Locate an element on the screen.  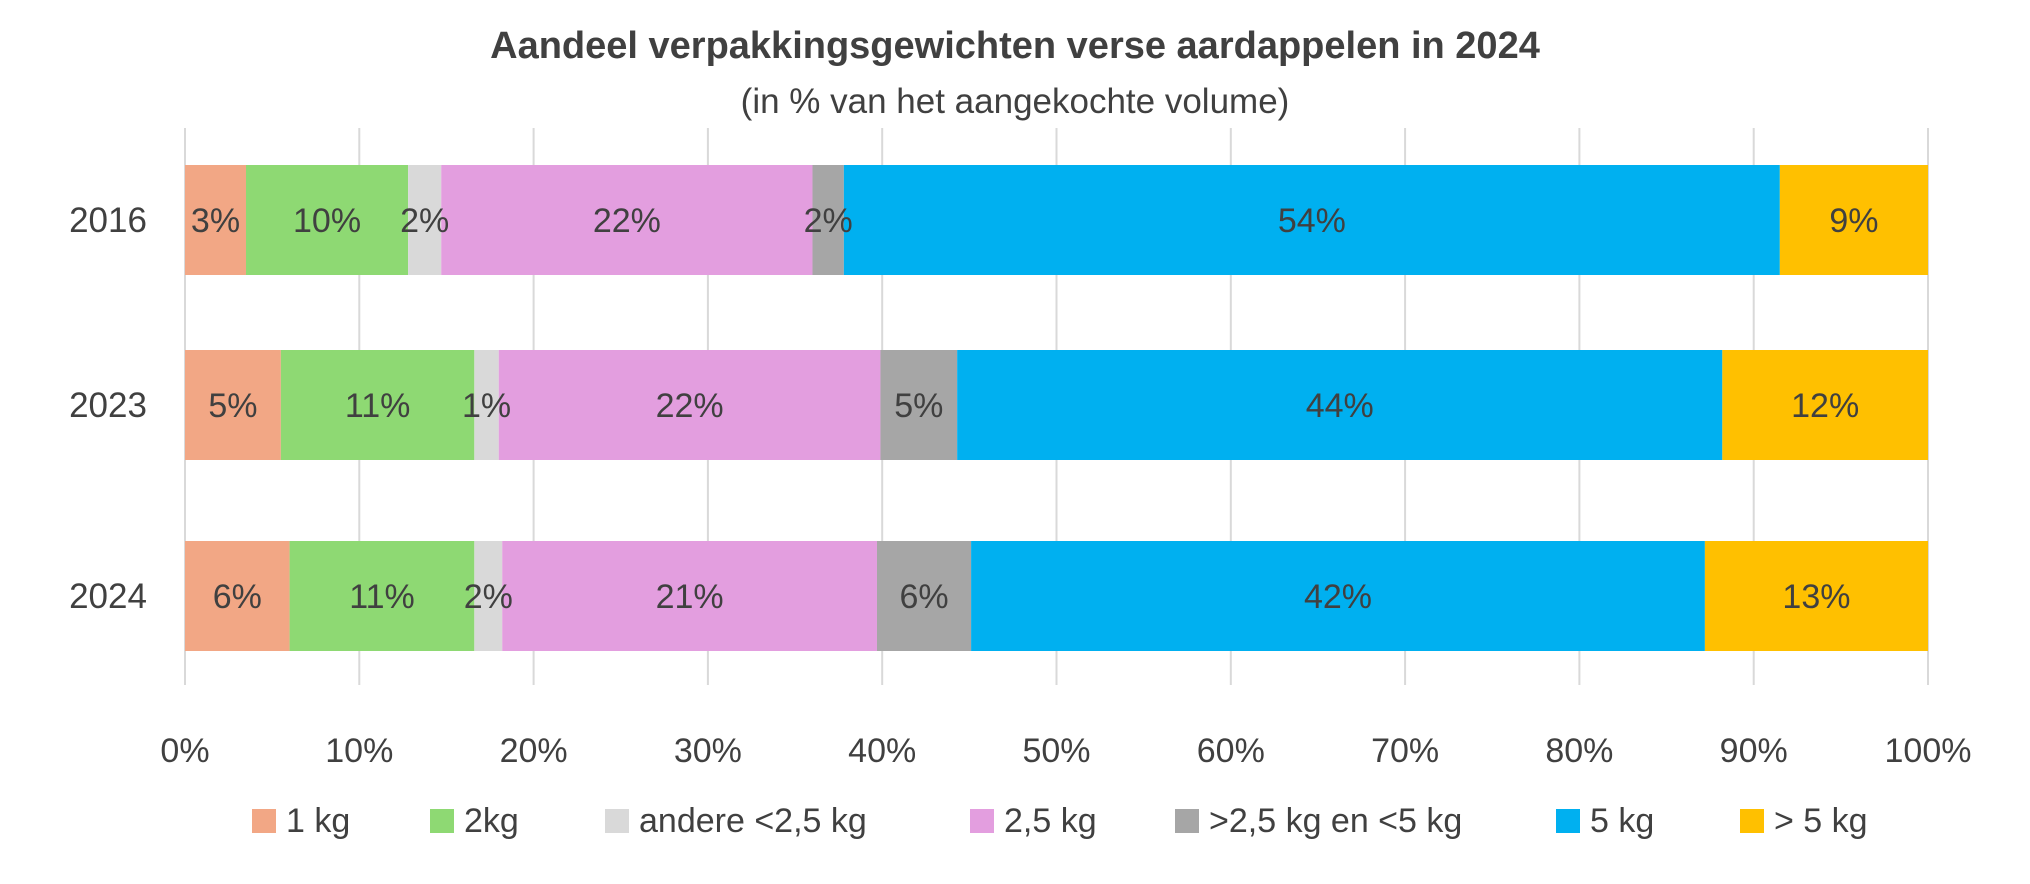
x-tick-label: 50% is located at coordinates (1056, 751).